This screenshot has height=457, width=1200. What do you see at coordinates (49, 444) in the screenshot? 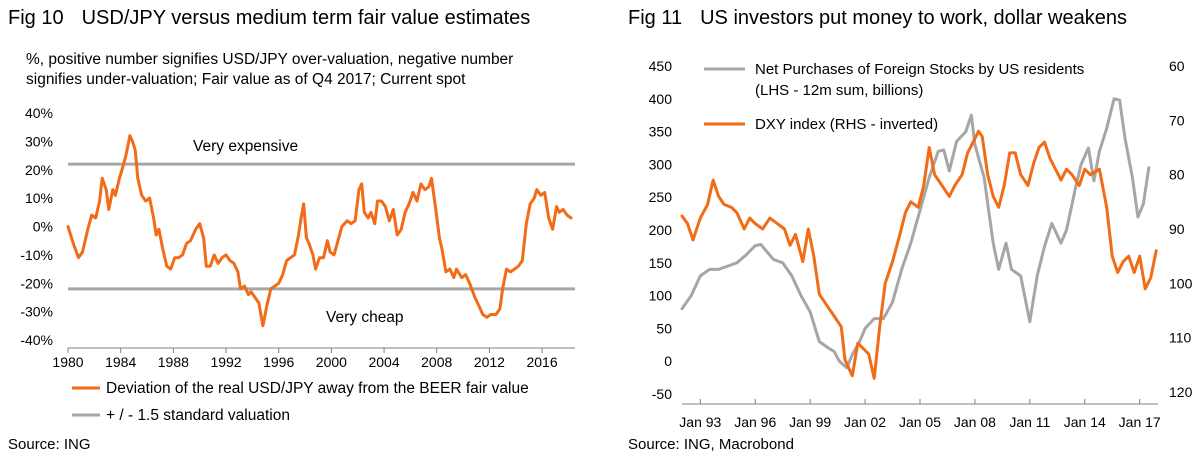
I see `left-source: Source: ING` at bounding box center [49, 444].